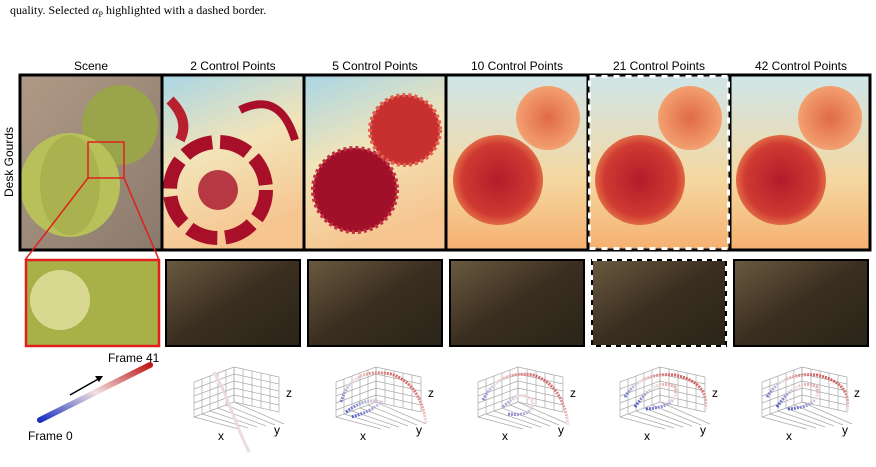 This screenshot has height=467, width=876. I want to click on caption-text: highlighted with a dashed border., so click(184, 10).